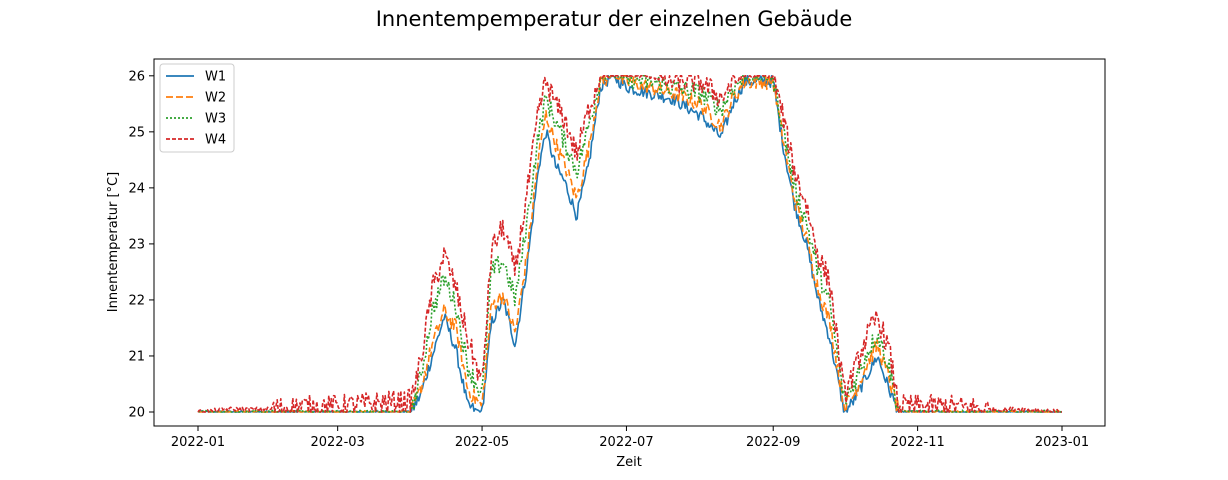  Describe the element at coordinates (337, 442) in the screenshot. I see `x-tick-label: 2022-03` at that location.